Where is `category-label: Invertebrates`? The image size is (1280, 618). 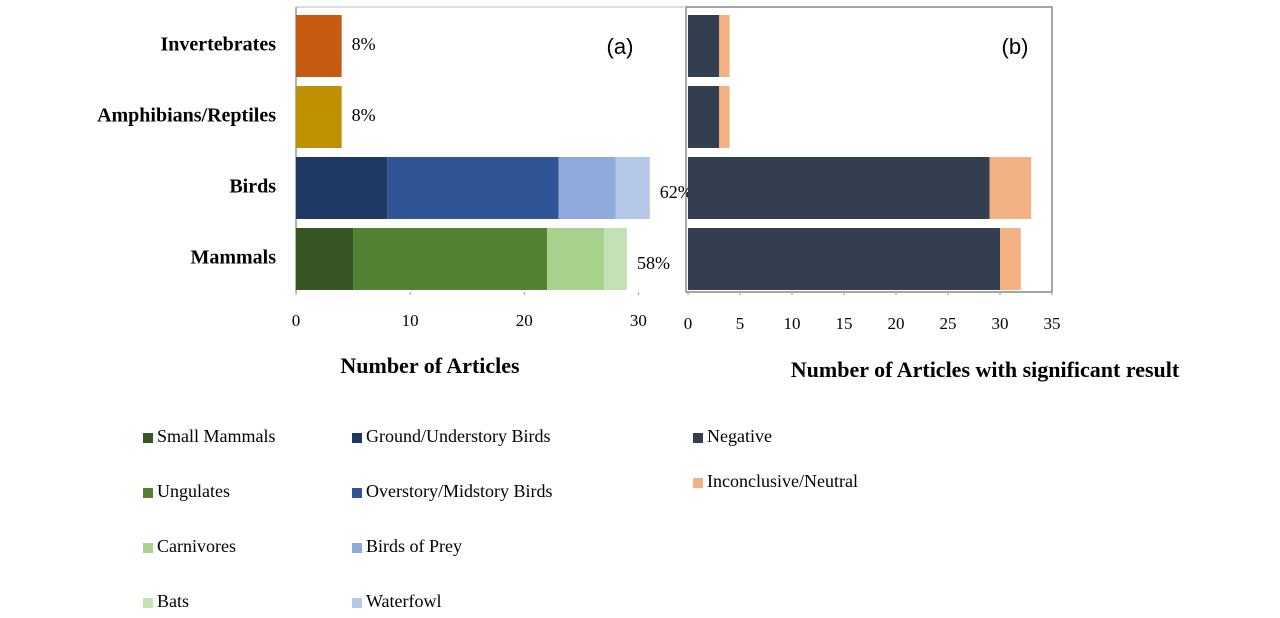
category-label: Invertebrates is located at coordinates (218, 45).